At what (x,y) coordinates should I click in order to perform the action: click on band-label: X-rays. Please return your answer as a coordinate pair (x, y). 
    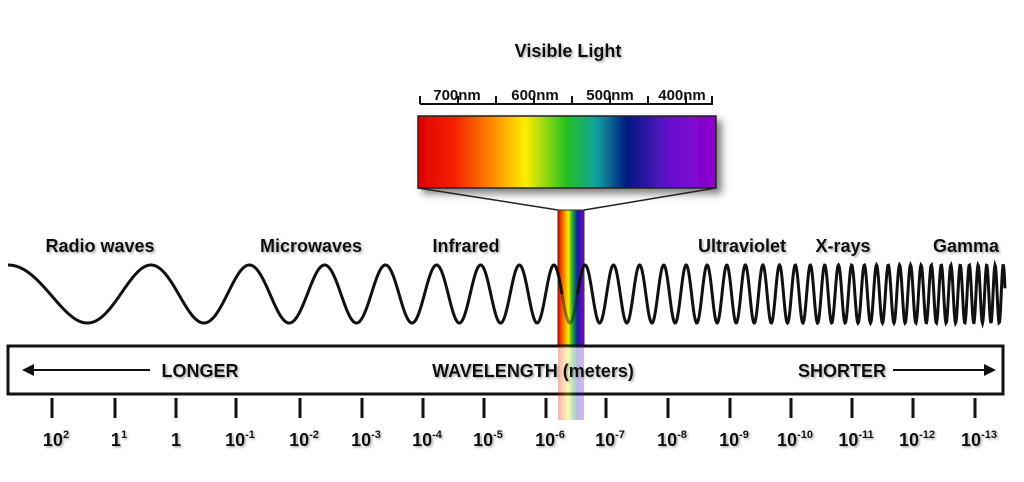
    Looking at the image, I should click on (842, 246).